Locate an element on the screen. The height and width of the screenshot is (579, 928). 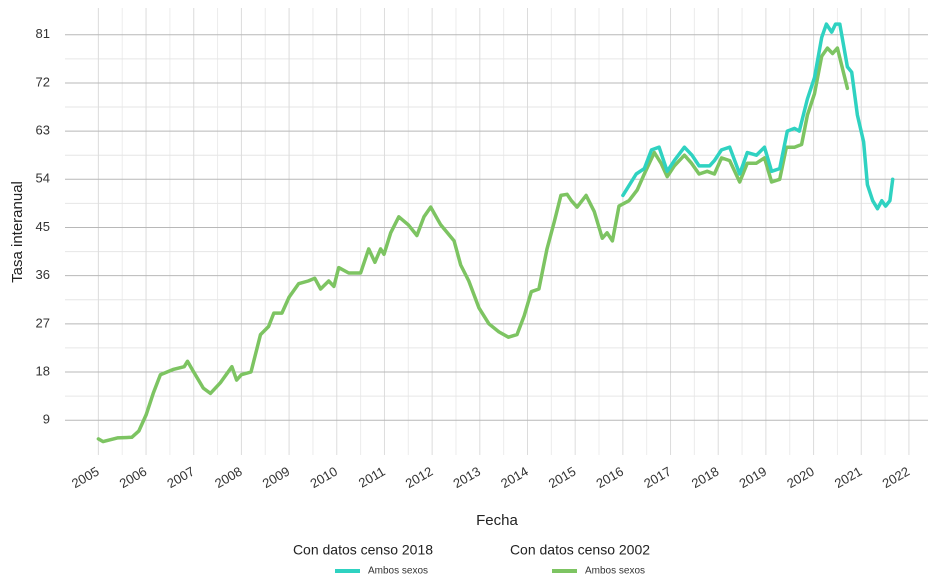
x-tick-label: 2008 is located at coordinates (228, 477).